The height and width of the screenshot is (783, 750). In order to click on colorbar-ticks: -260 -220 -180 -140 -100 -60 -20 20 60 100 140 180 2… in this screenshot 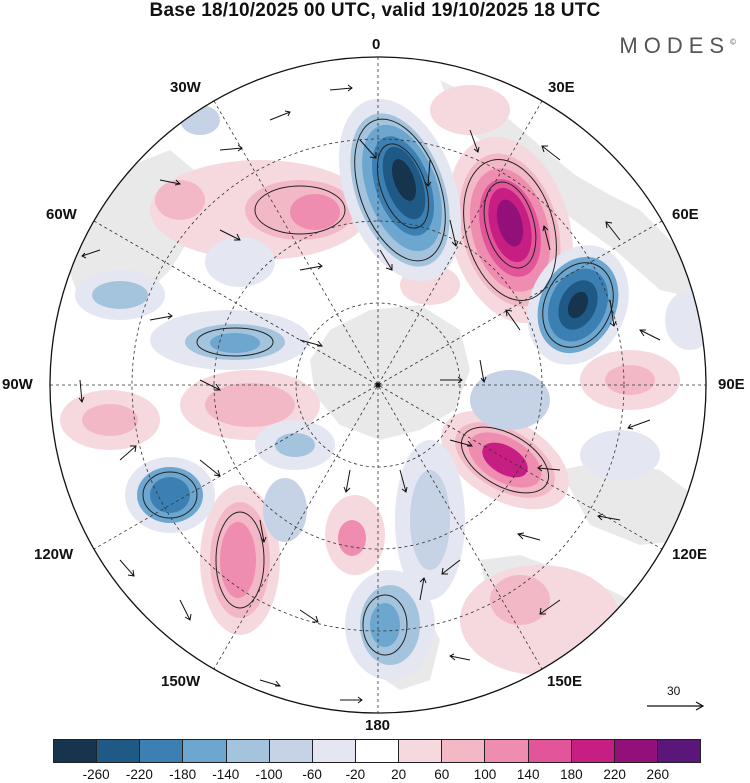, I will do `click(375, 775)`.